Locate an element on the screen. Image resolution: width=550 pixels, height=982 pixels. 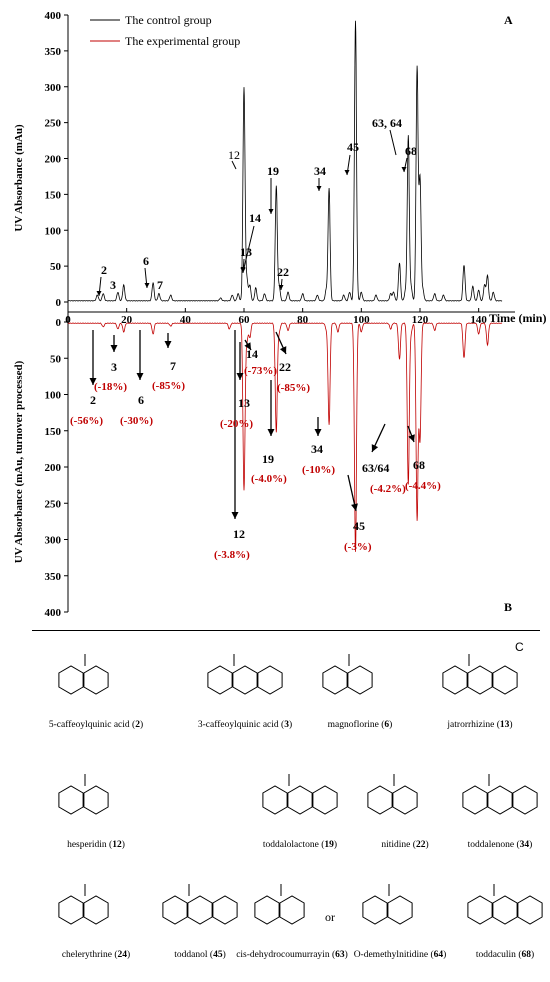
compound-caption: O-demethylnitidine (64) is located at coordinates (400, 955).